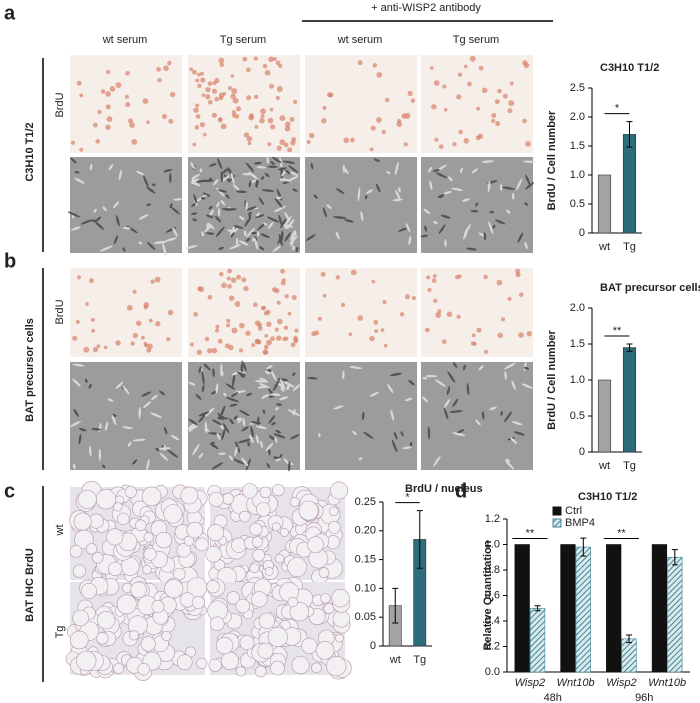 This screenshot has height=703, width=700. Describe the element at coordinates (373, 646) in the screenshot. I see `y-tick-label: 0` at that location.